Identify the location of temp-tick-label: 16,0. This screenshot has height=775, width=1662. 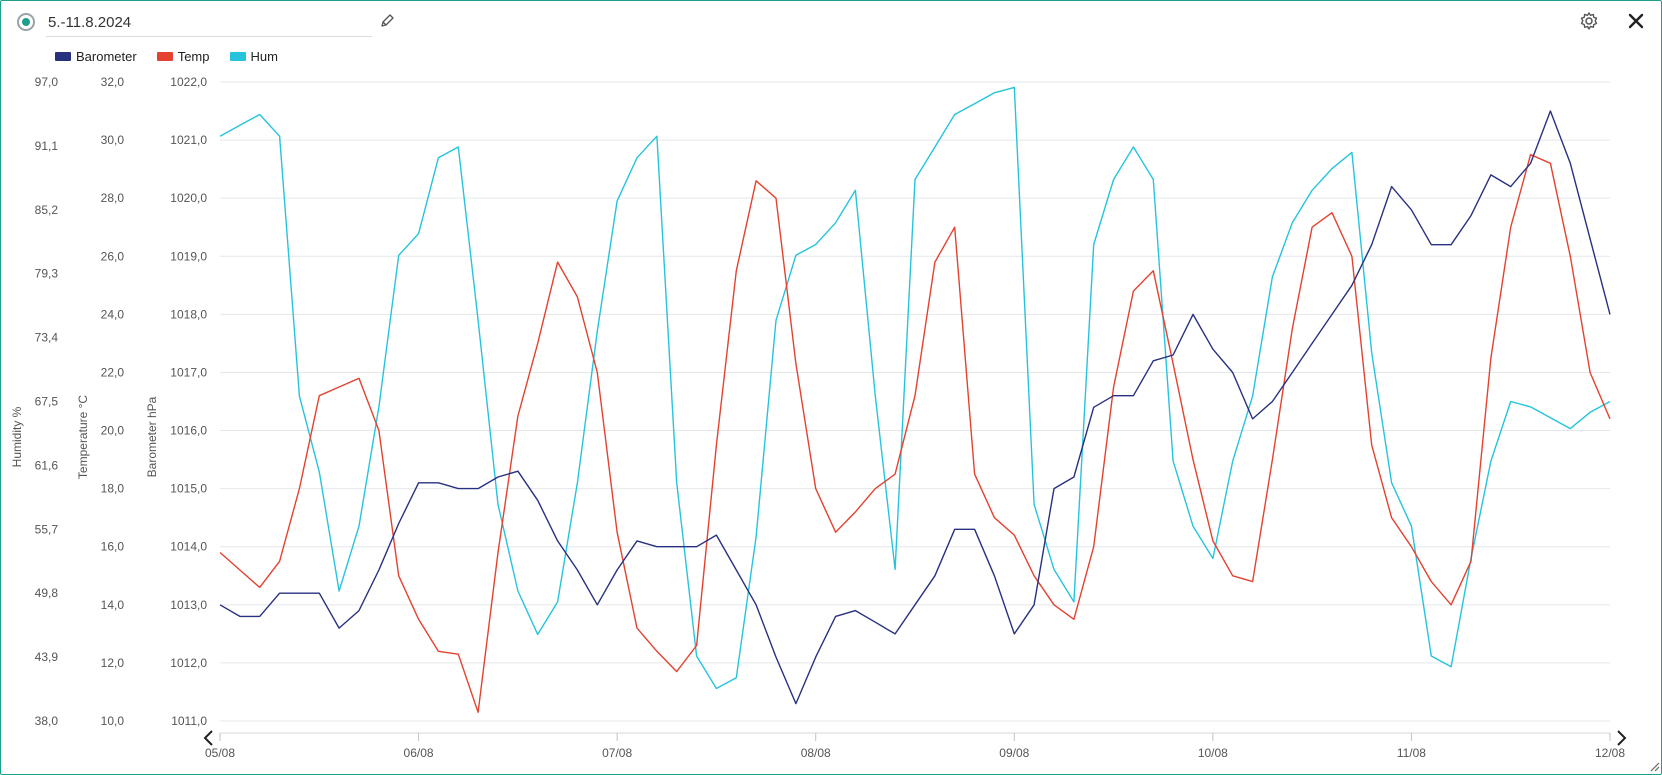
(113, 547).